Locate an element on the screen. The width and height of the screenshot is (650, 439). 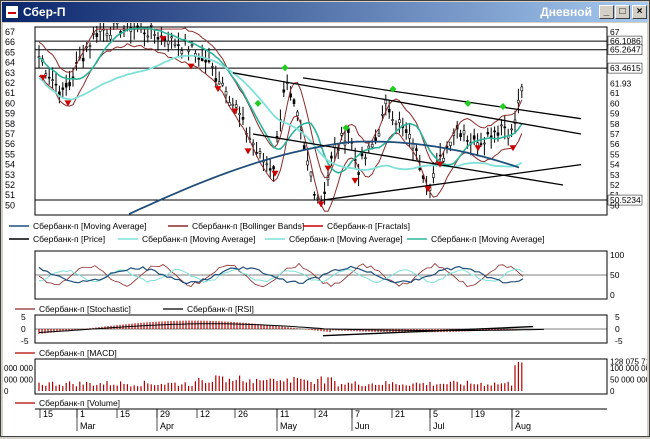
price-y-tick: 67 is located at coordinates (10, 32).